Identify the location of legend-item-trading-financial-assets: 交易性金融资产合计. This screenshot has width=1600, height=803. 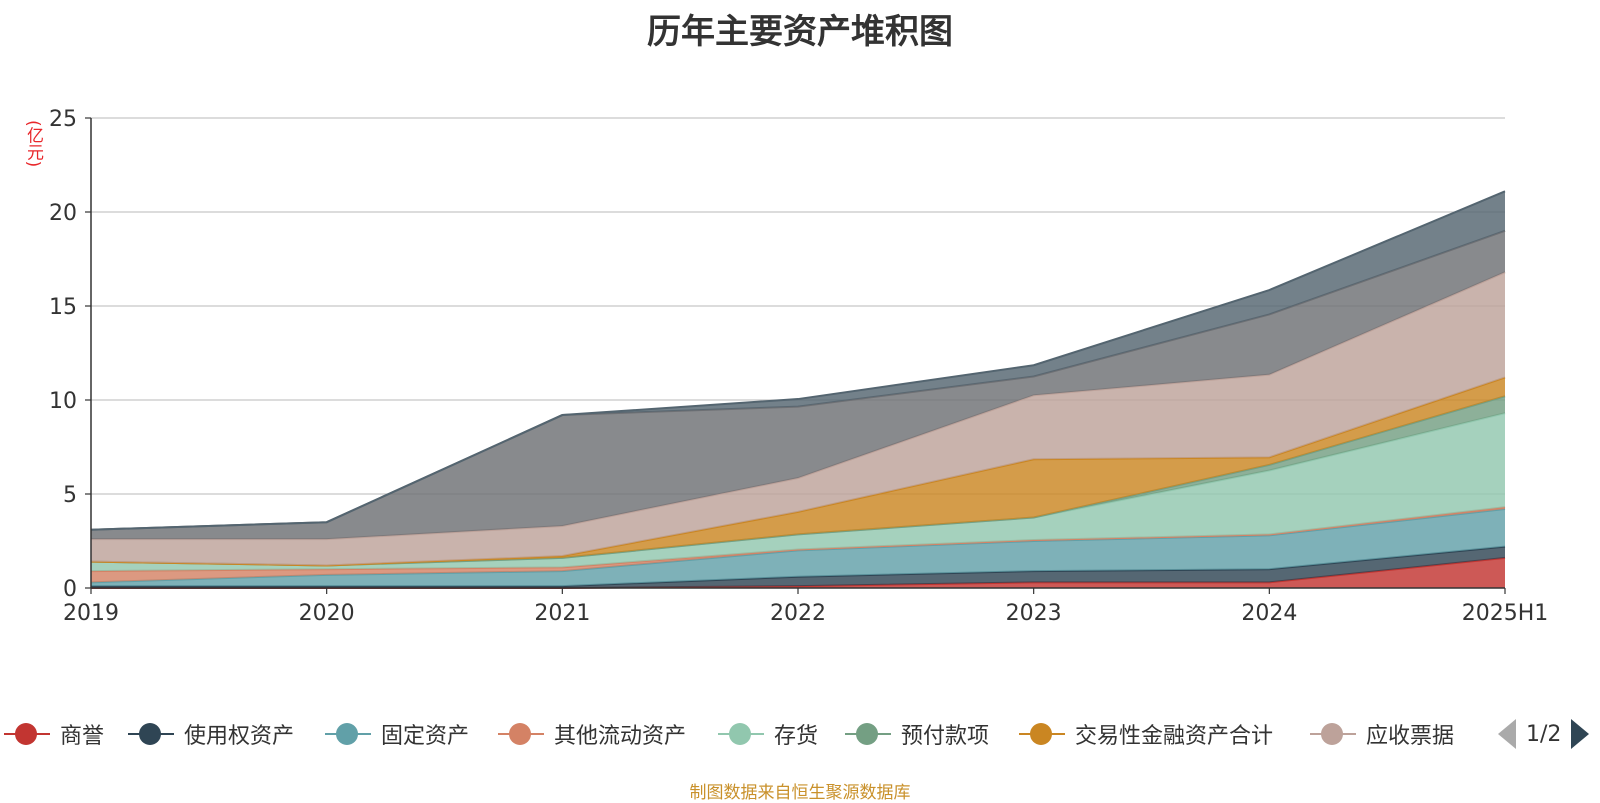
(1145, 734).